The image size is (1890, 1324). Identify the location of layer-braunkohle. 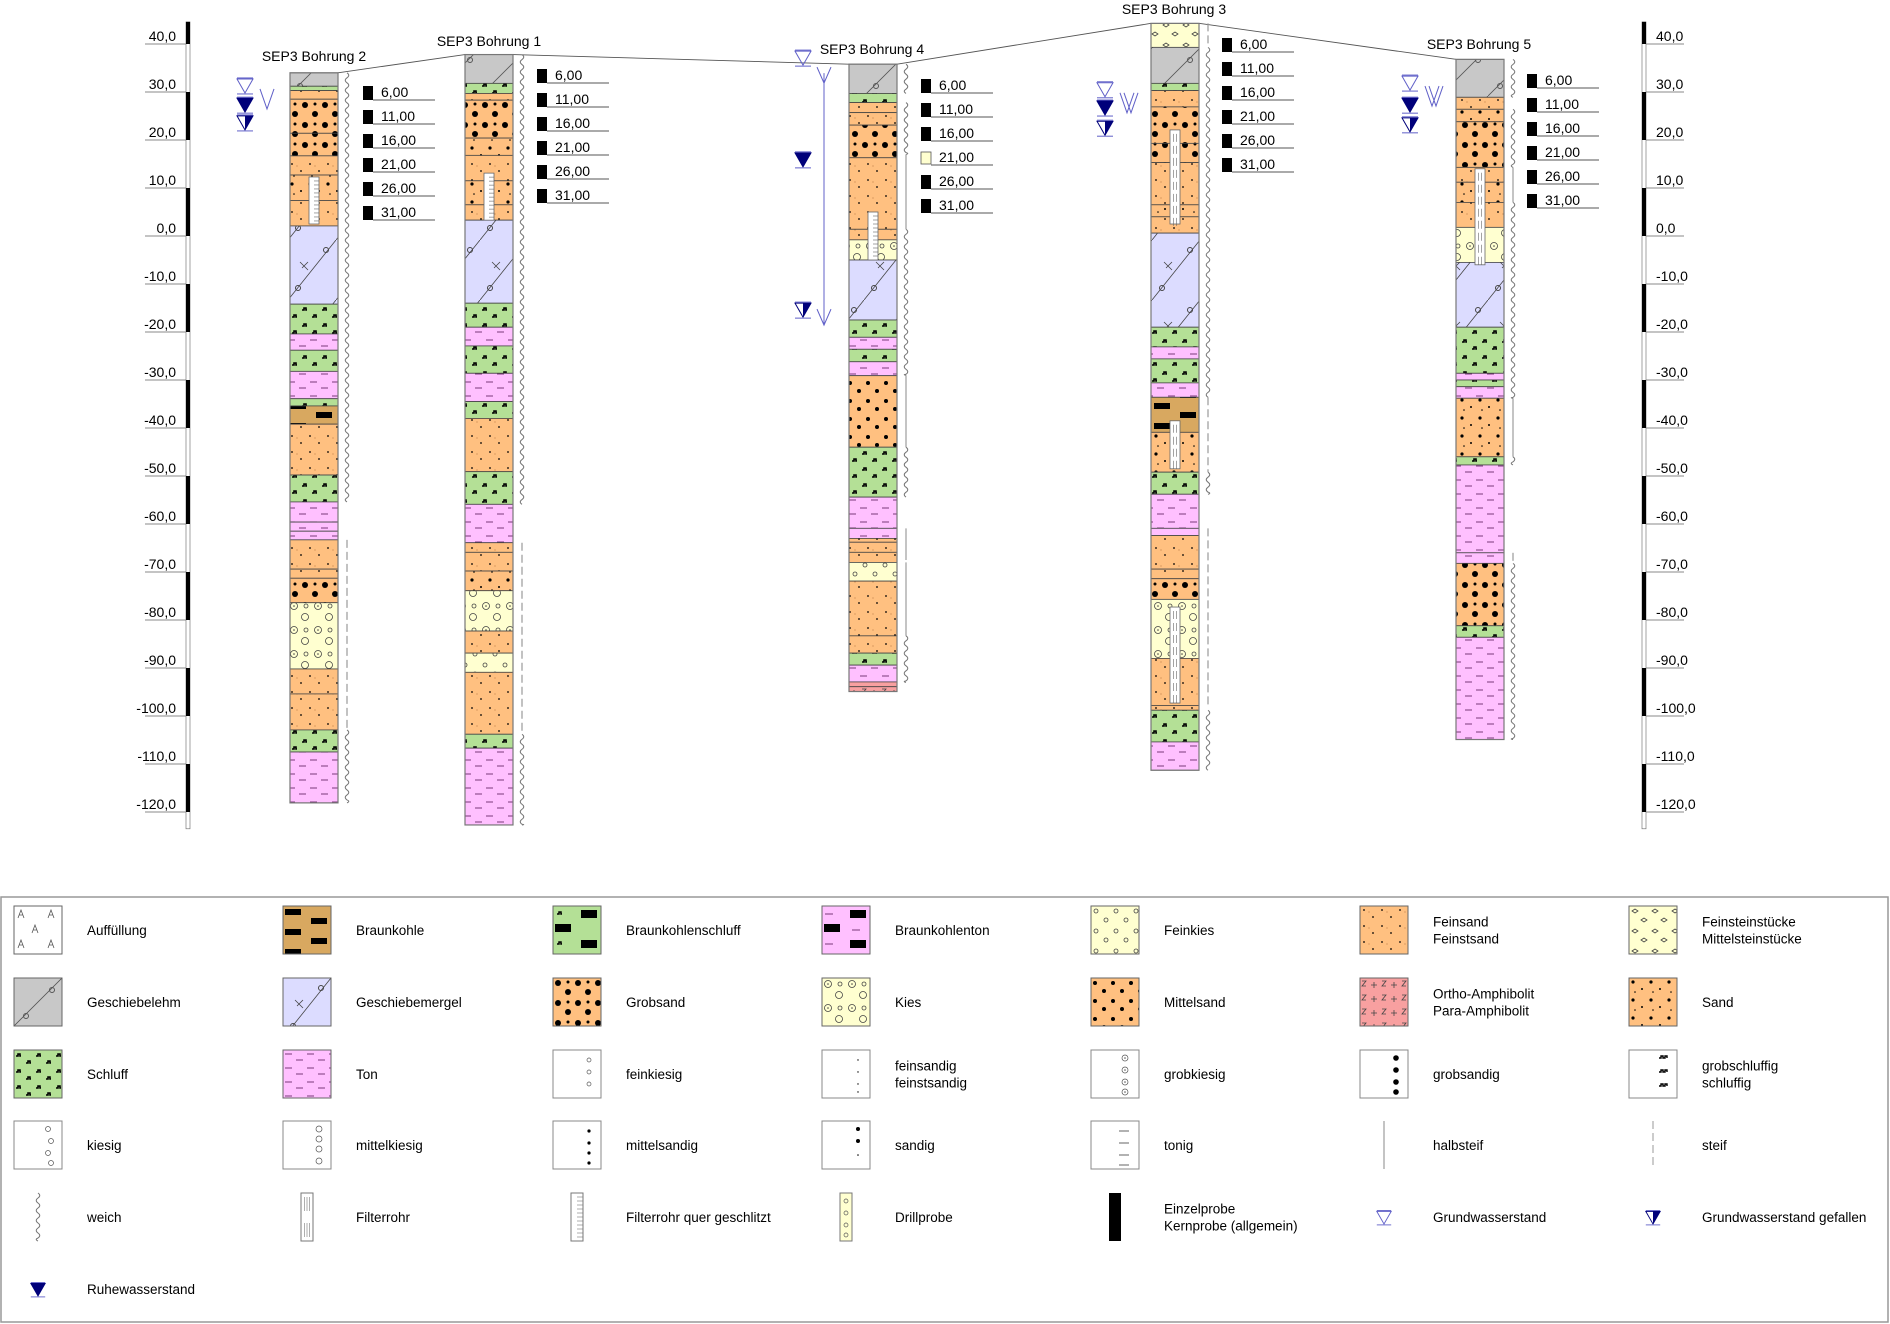
(314, 415).